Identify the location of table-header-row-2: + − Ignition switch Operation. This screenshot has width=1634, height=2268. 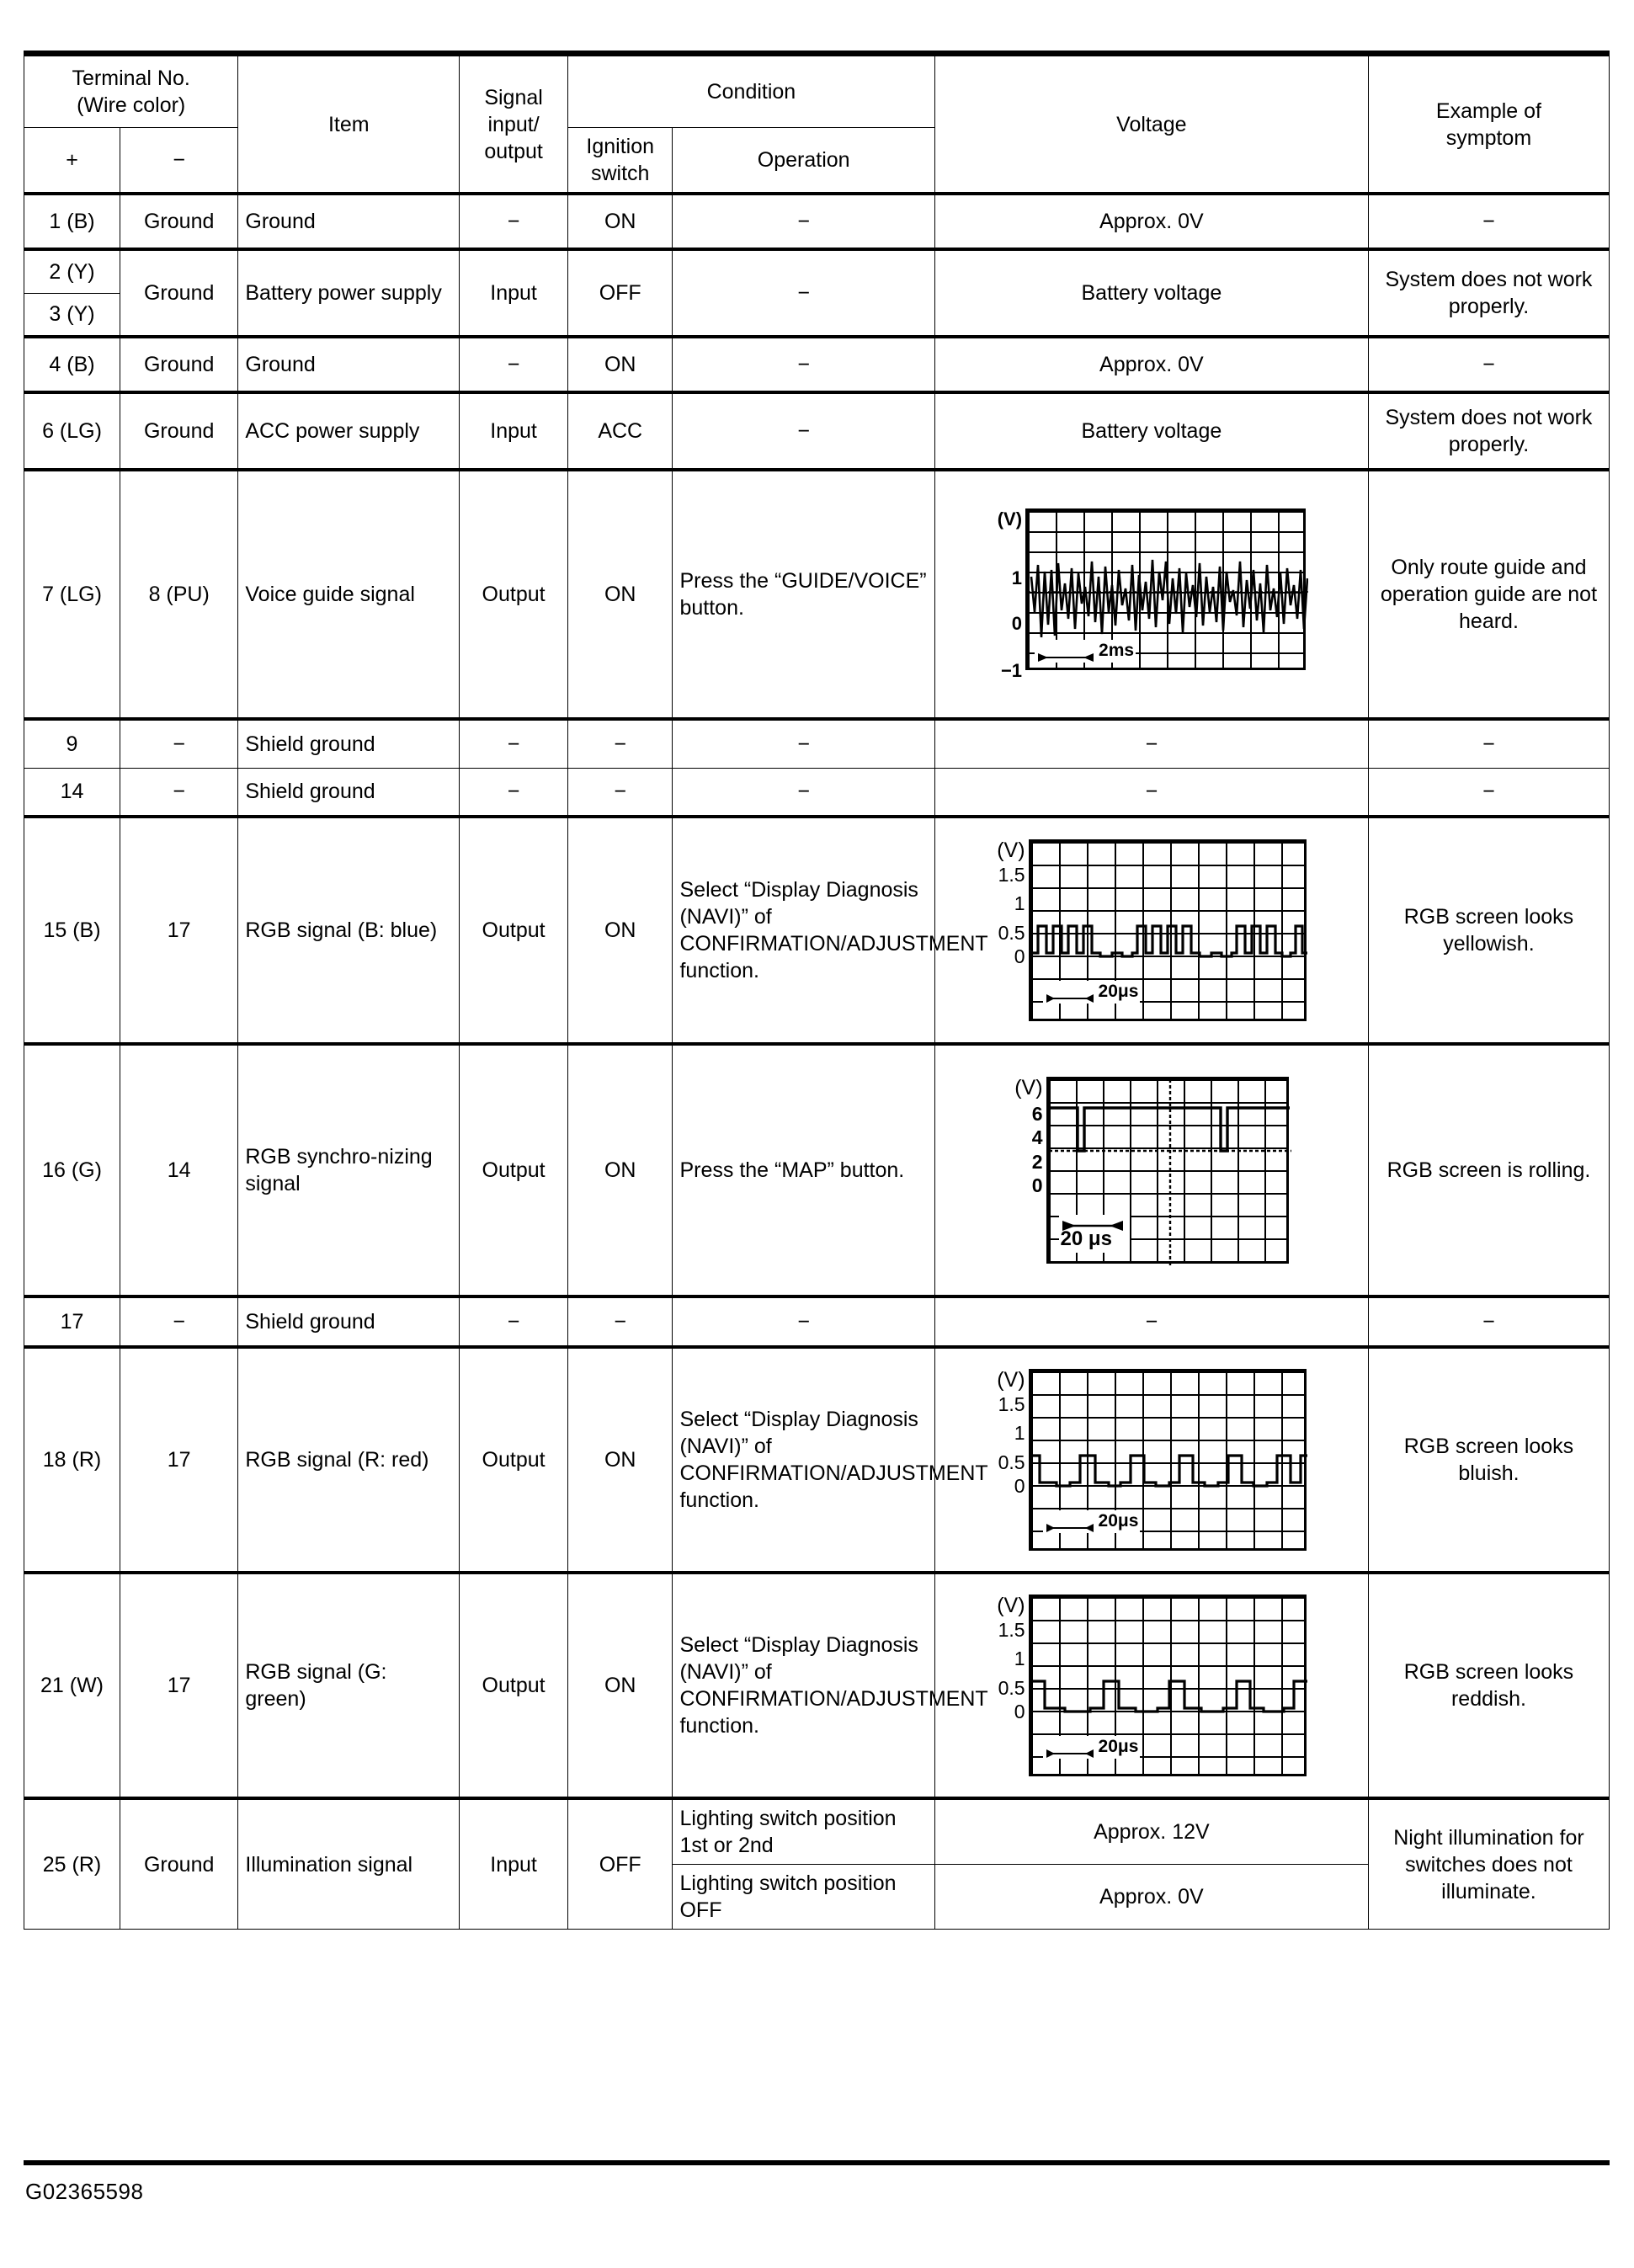
(817, 161).